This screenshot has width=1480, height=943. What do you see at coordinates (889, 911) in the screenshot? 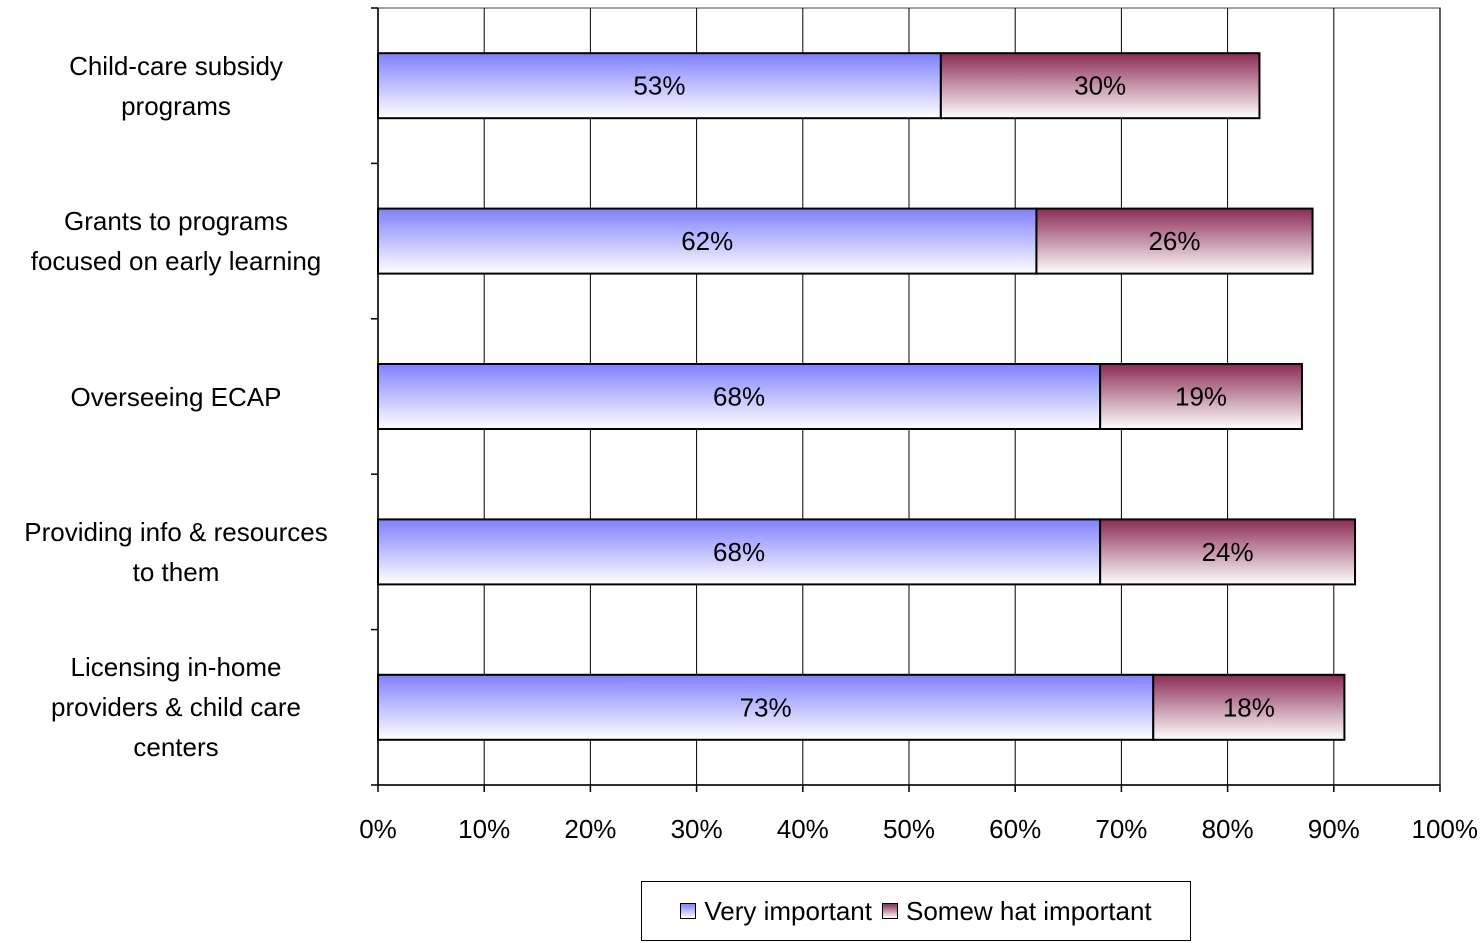
I see `legend-swatch-somewhat-important` at bounding box center [889, 911].